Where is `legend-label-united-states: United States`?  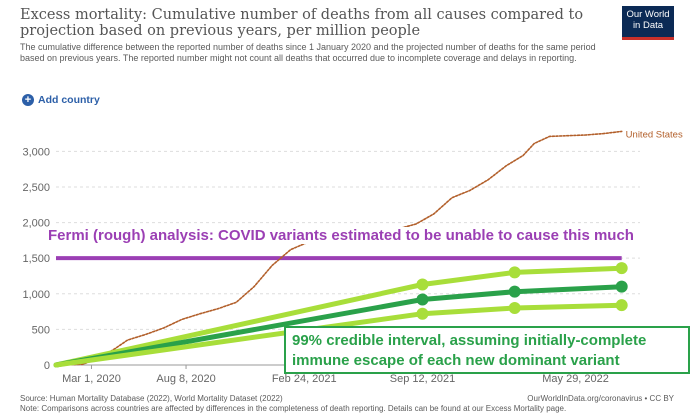
legend-label-united-states: United States is located at coordinates (654, 134).